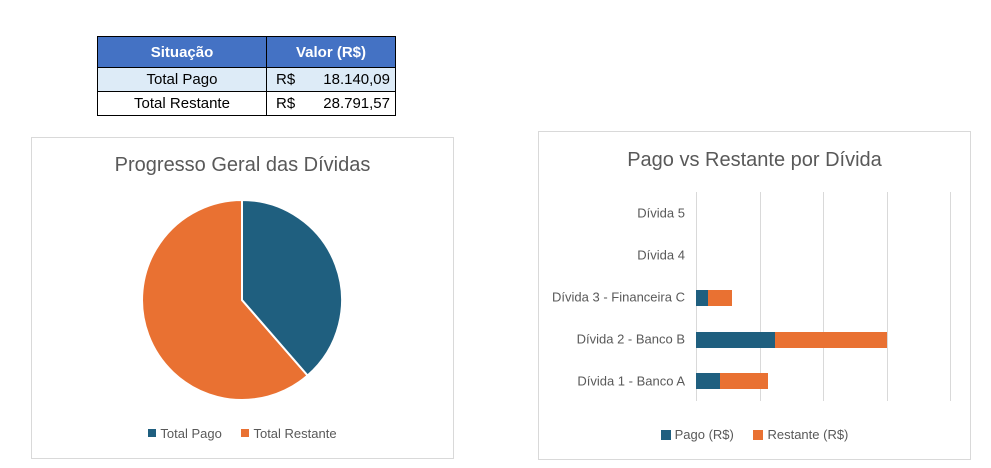 Image resolution: width=991 pixels, height=468 pixels. Describe the element at coordinates (225, 299) in the screenshot. I see `pie-slice-total-restante` at that location.